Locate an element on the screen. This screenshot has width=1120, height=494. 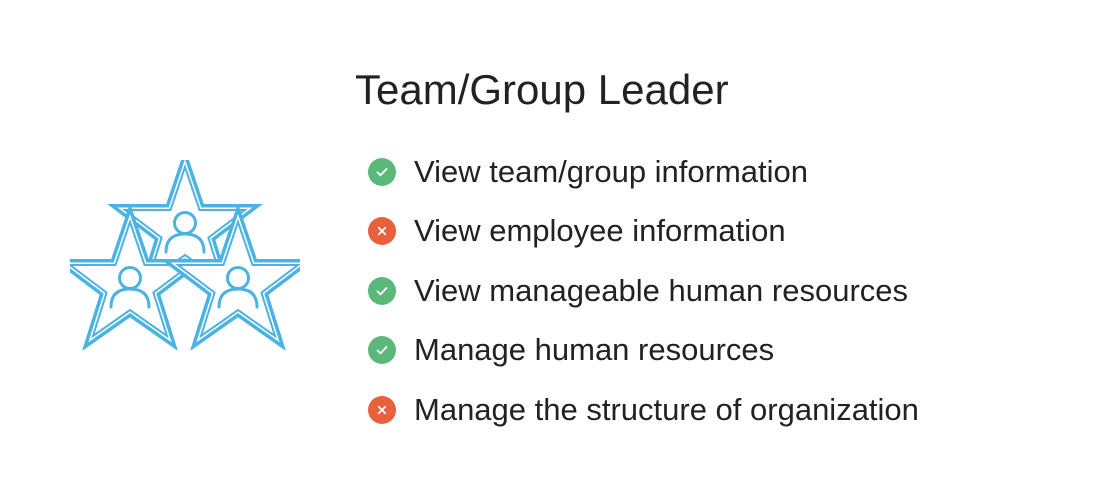
permission-label: View team/group information is located at coordinates (611, 171).